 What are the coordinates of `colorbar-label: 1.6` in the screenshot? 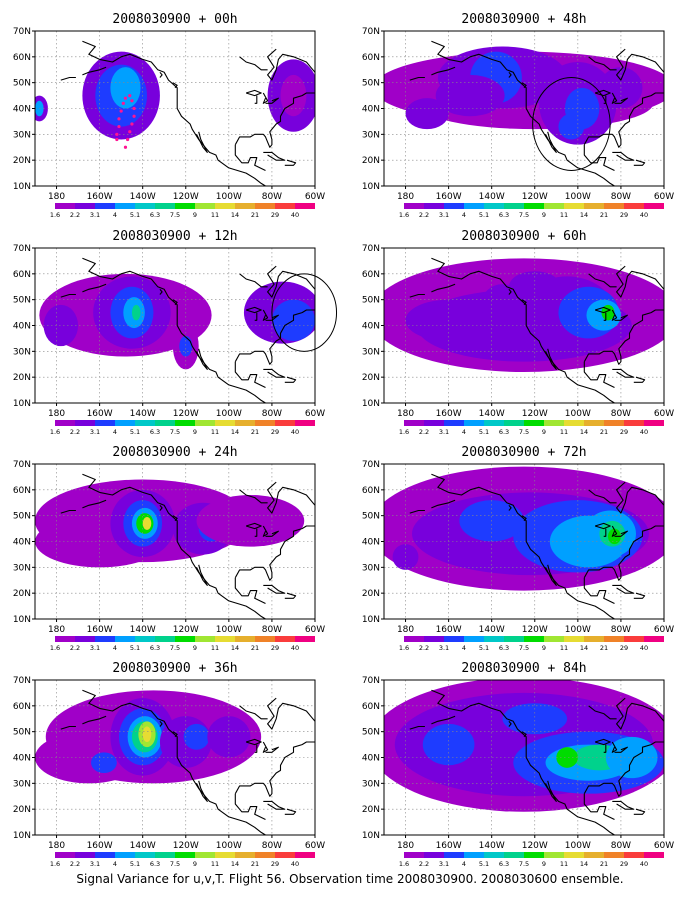 It's located at (404, 648).